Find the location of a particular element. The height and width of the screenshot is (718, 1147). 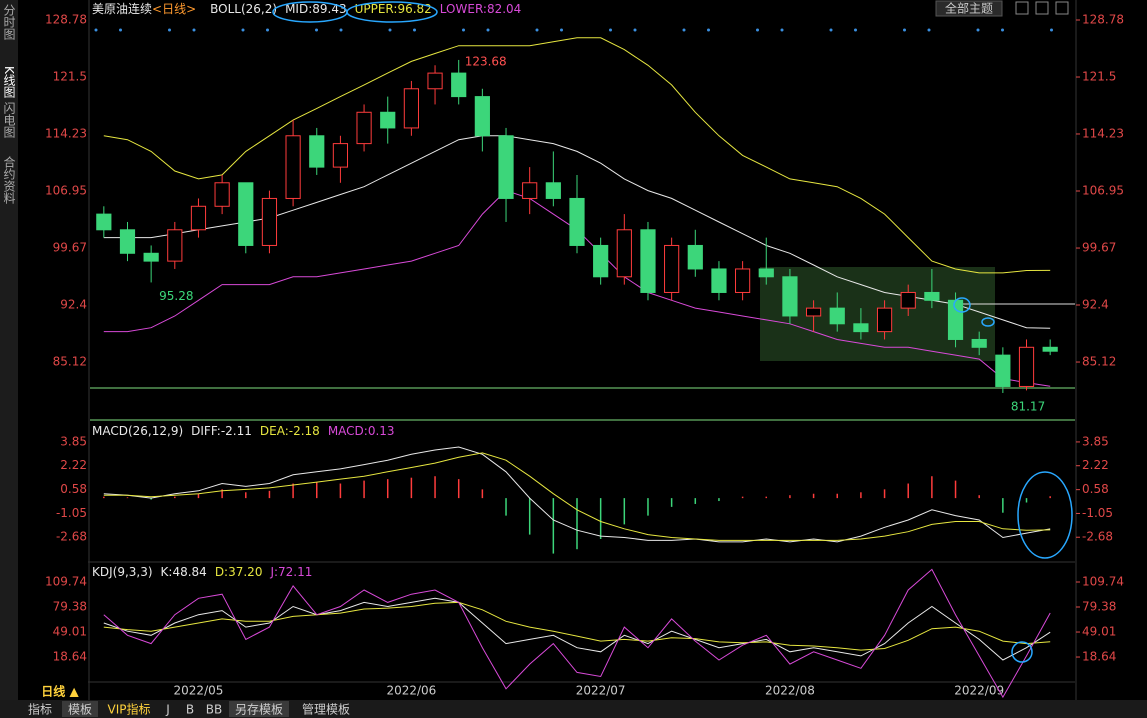

sidebar-tab: 合约资料 is located at coordinates (9, 179).